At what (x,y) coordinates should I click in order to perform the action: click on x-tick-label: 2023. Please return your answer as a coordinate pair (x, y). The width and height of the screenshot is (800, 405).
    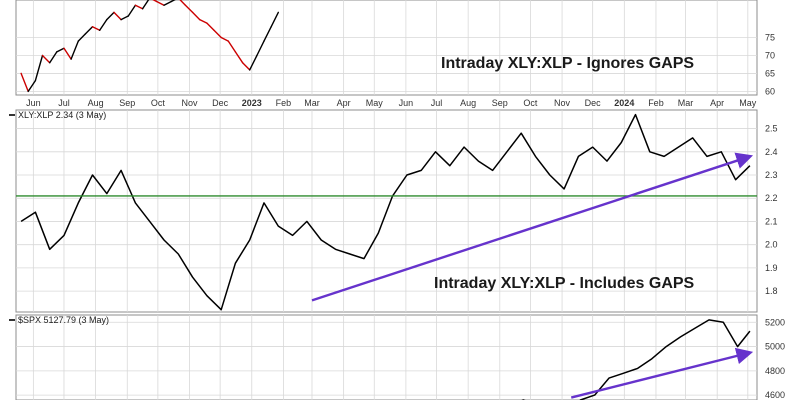
    Looking at the image, I should click on (252, 103).